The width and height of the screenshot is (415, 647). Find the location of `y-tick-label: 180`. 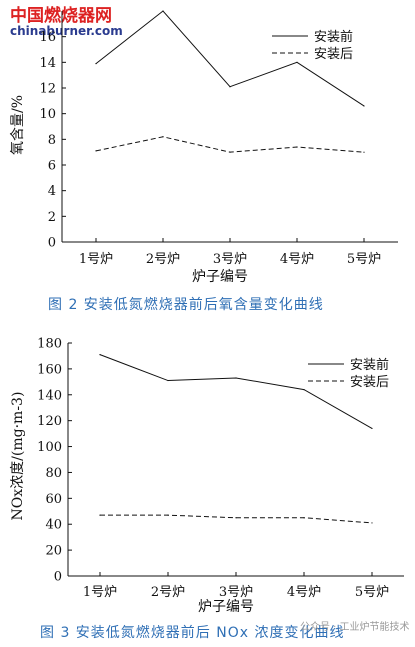

y-tick-label: 180 is located at coordinates (49, 344).